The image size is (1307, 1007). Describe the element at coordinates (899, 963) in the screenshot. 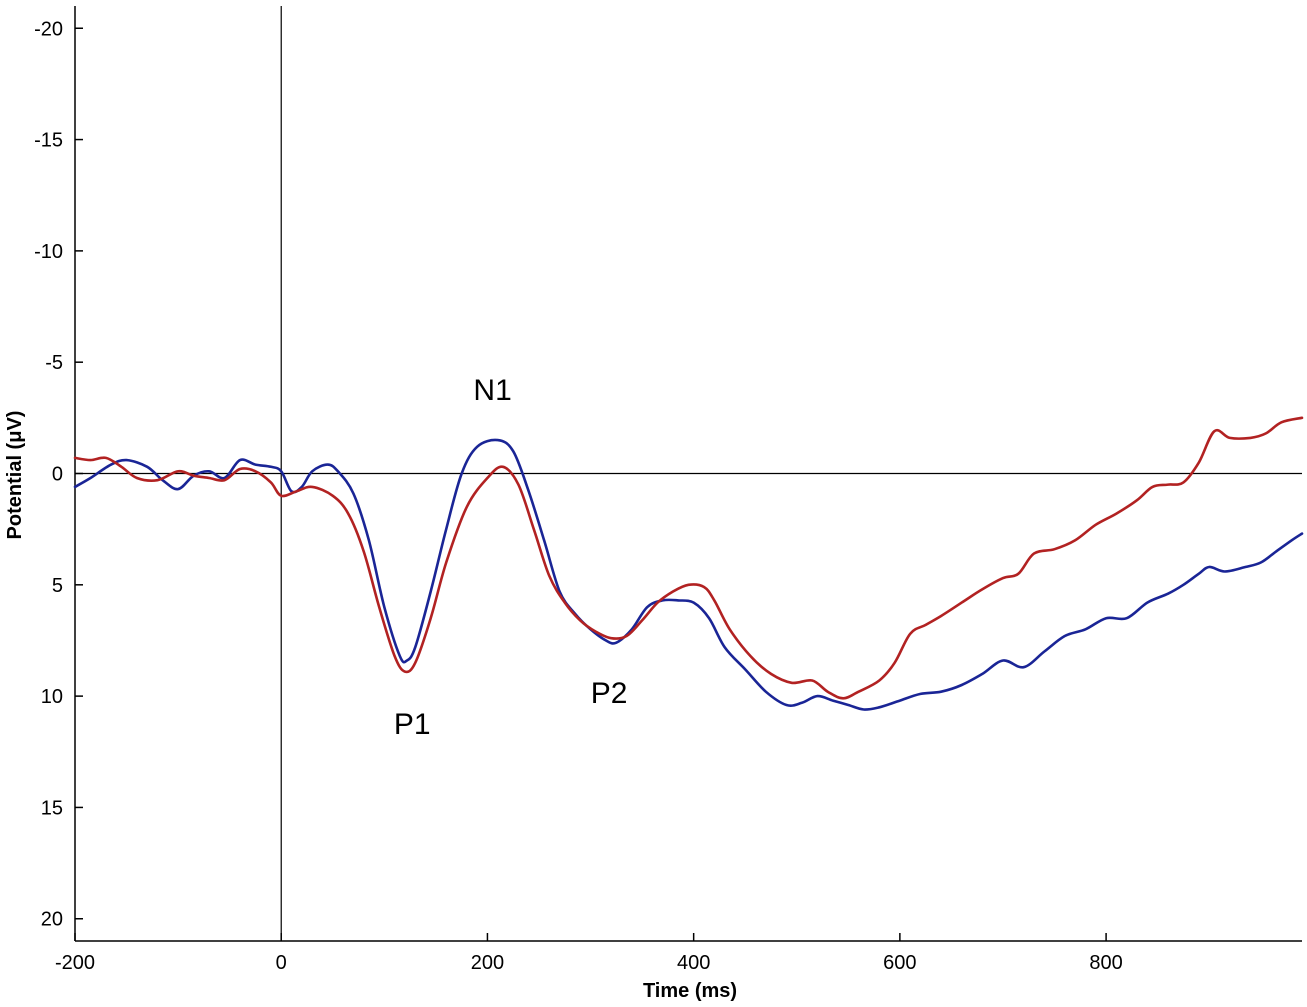

I see `x-tick-label: 600` at that location.